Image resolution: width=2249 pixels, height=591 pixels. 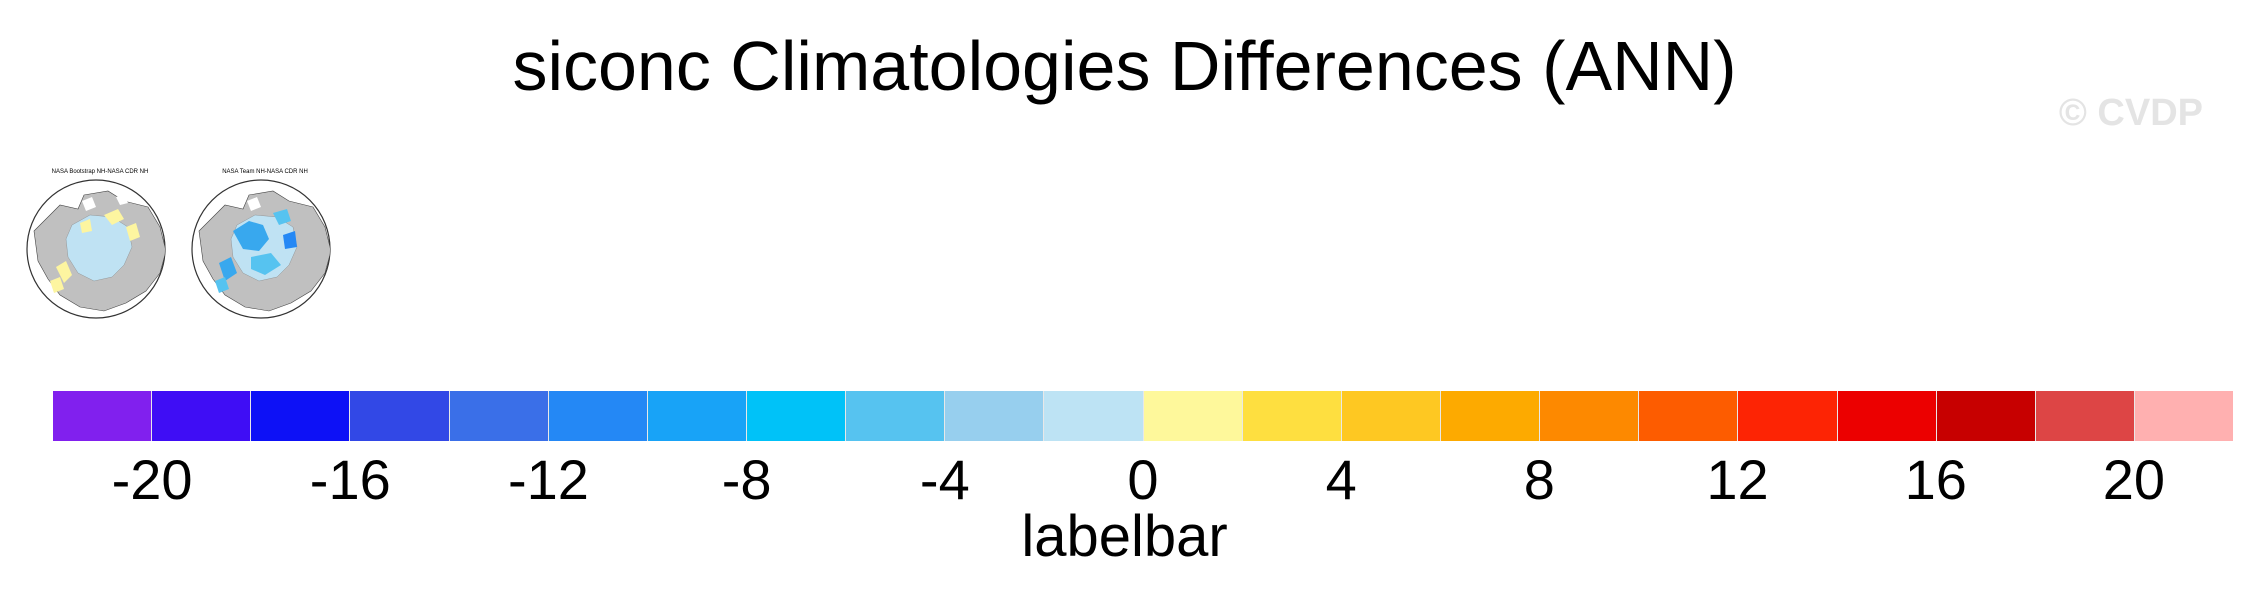 I want to click on panel-title: NASA Team NH-NASA CDR NH, so click(x=265, y=172).